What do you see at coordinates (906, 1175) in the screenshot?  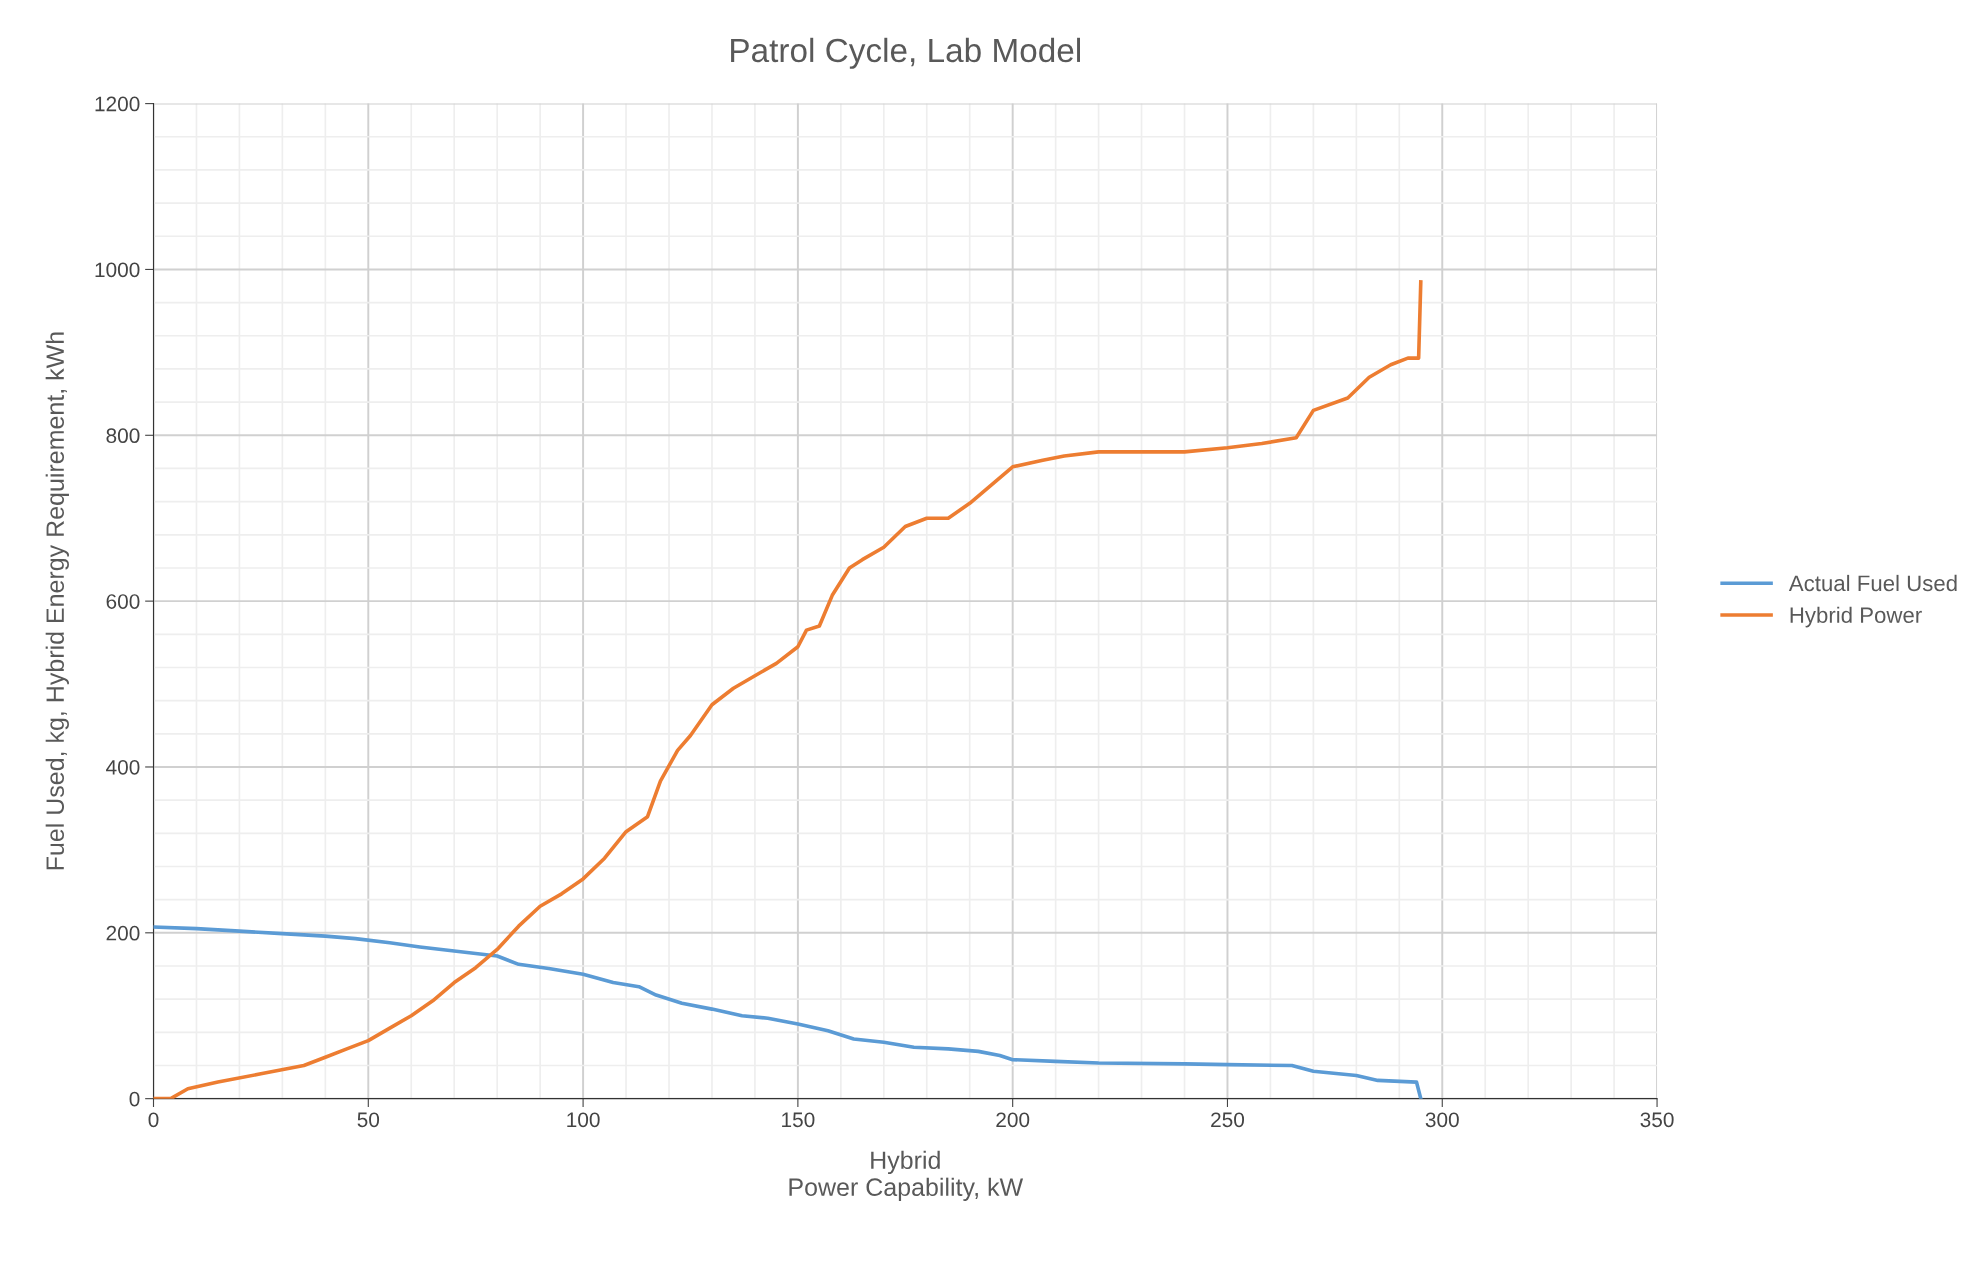 I see `x-axis-title: Hybrid Power Capability, kW` at bounding box center [906, 1175].